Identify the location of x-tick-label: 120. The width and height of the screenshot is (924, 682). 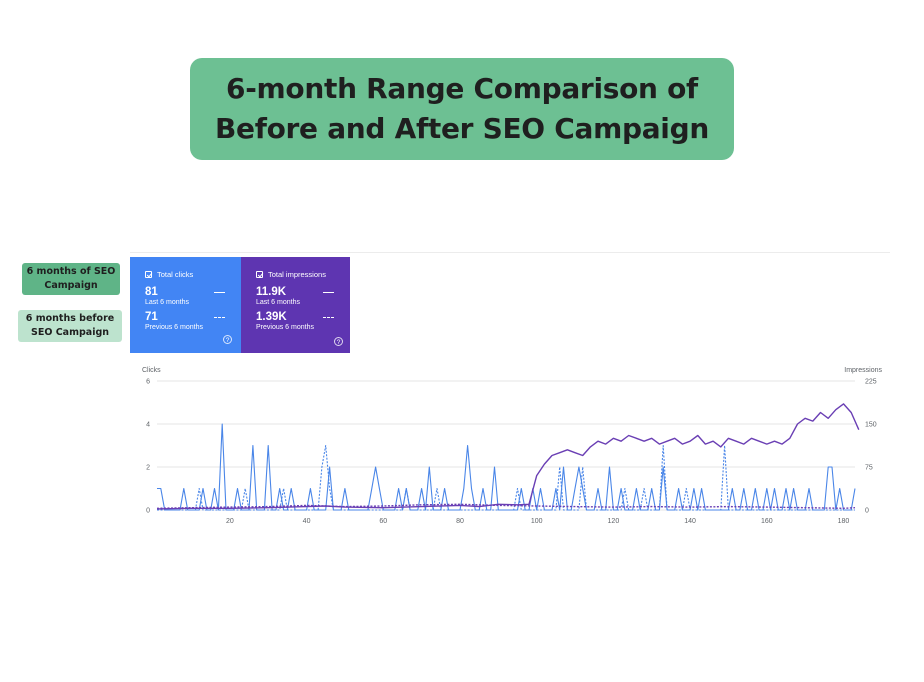
(614, 521).